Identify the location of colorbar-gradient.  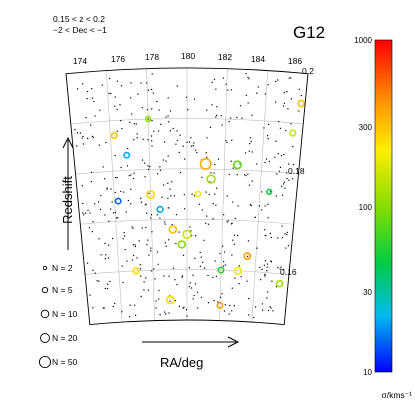
(383, 206).